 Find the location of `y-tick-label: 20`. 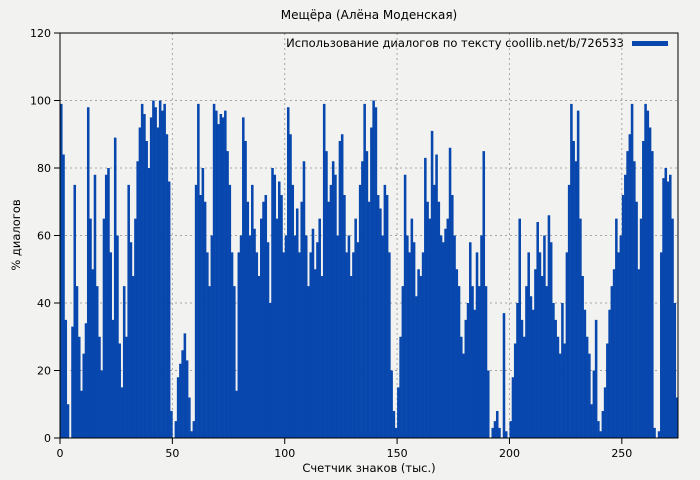

y-tick-label: 20 is located at coordinates (44, 371).